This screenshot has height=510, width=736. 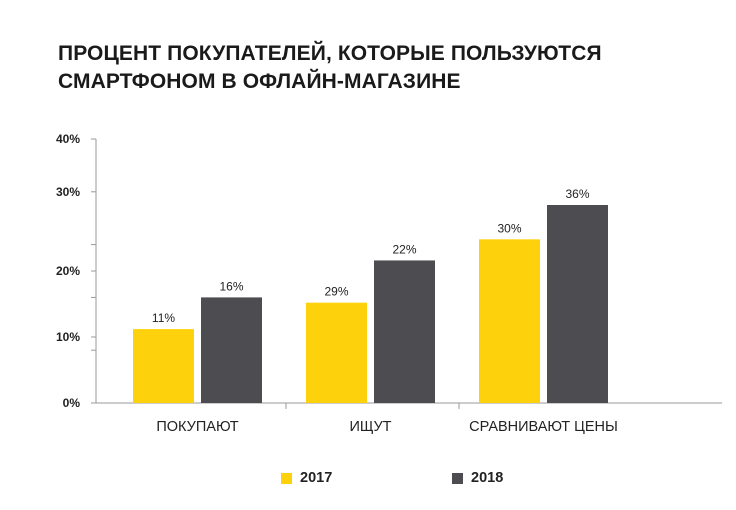 I want to click on legend: 2017 2018, so click(x=368, y=481).